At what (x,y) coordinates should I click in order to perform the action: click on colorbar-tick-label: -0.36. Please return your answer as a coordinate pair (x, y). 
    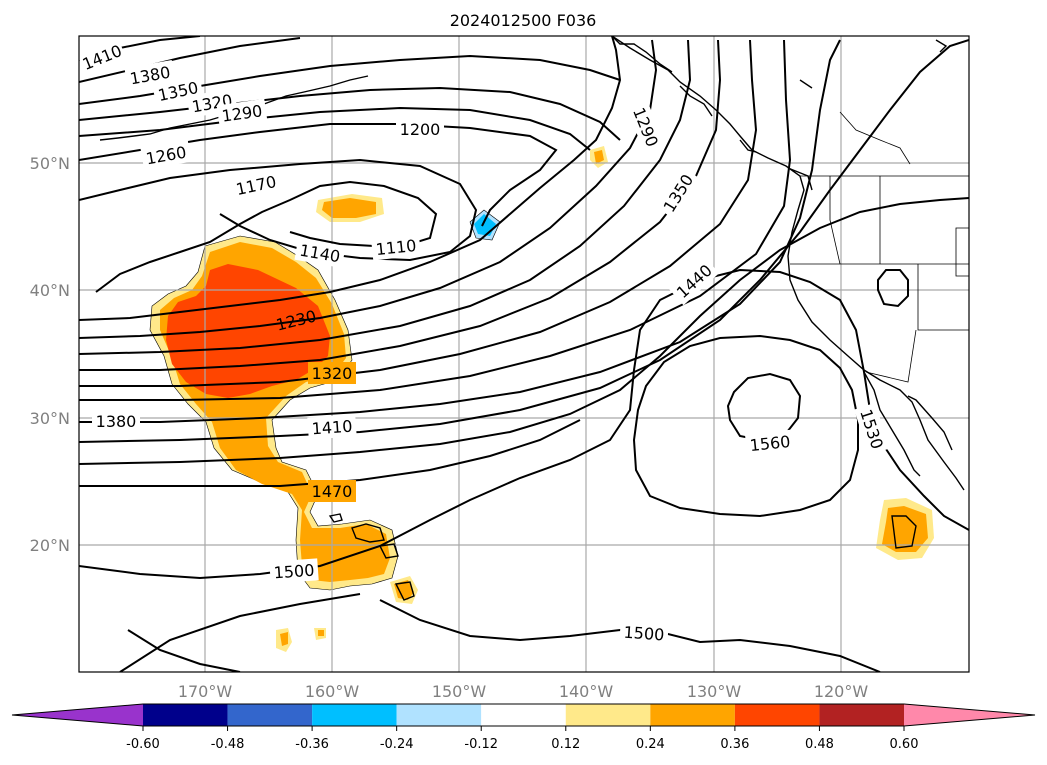
    Looking at the image, I should click on (312, 744).